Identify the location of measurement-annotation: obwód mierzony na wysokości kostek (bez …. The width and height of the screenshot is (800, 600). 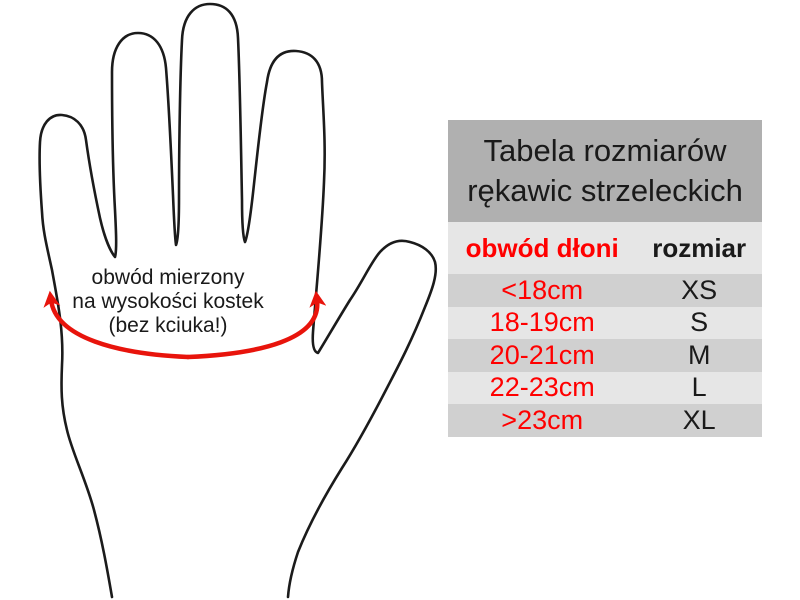
(168, 302).